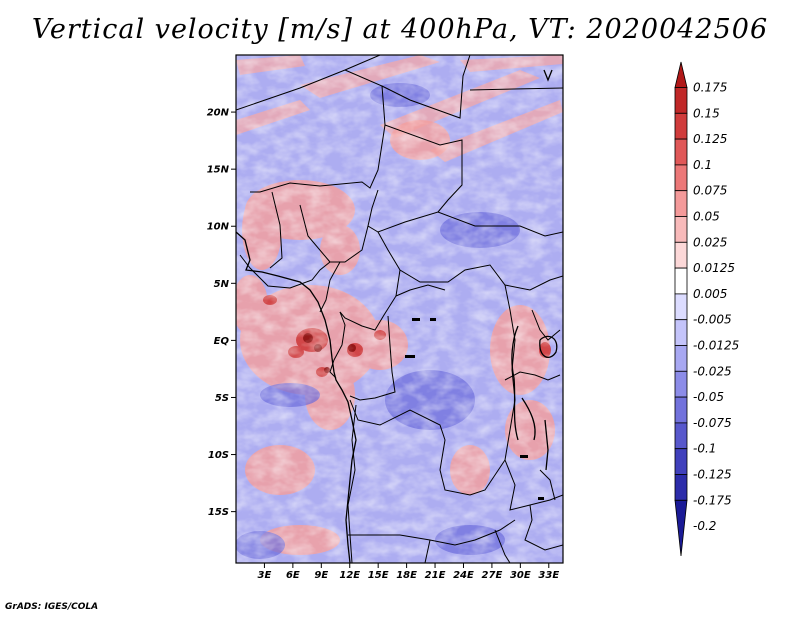 Image resolution: width=800 pixels, height=618 pixels. I want to click on legend-label: -0.005, so click(712, 320).